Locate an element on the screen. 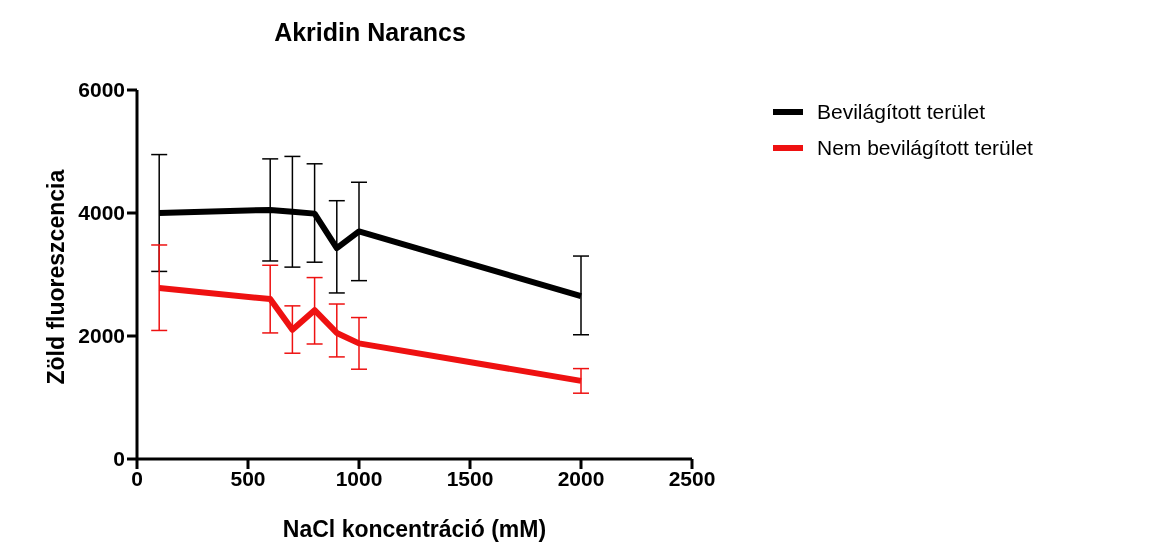 This screenshot has width=1163, height=557. y-tick-label: 6000 is located at coordinates (101, 90).